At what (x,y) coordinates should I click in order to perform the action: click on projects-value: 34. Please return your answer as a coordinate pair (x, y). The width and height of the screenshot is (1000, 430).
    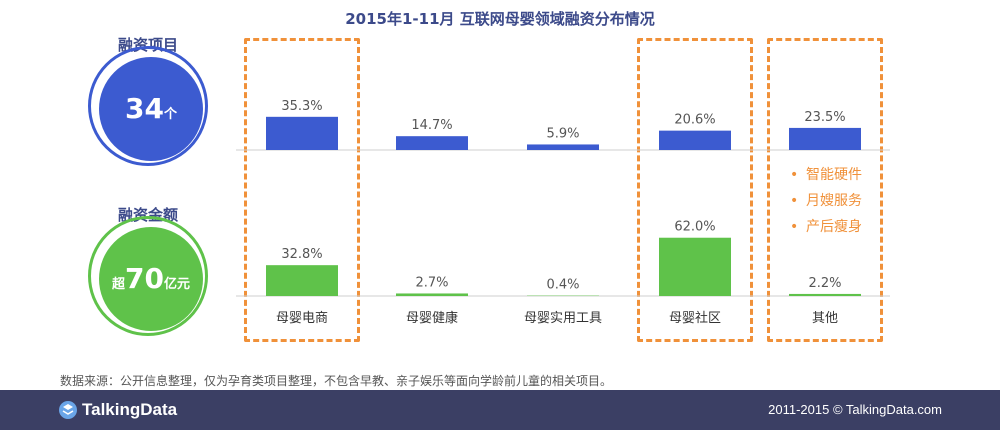
    Looking at the image, I should click on (144, 108).